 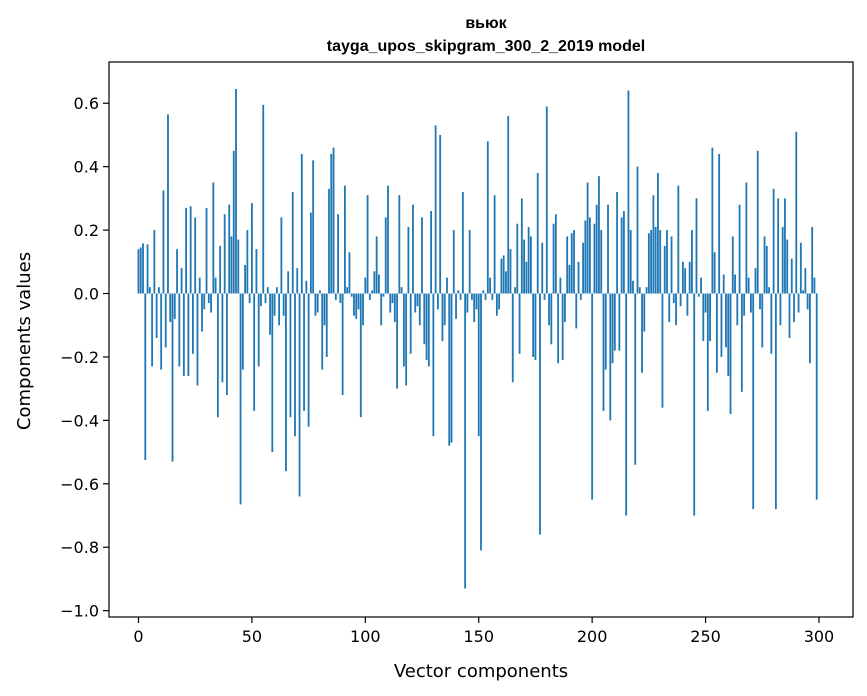 I want to click on chart-subtitle: tayga_upos_skipgram_300_2_2019 model, so click(x=486, y=46).